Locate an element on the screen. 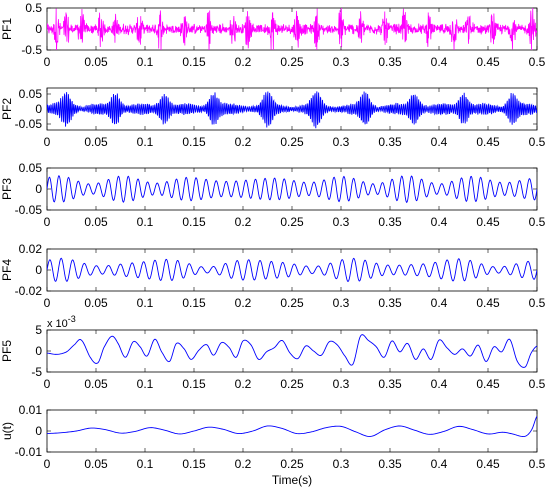 This screenshot has height=498, width=550. series-line-pf2 is located at coordinates (292, 110).